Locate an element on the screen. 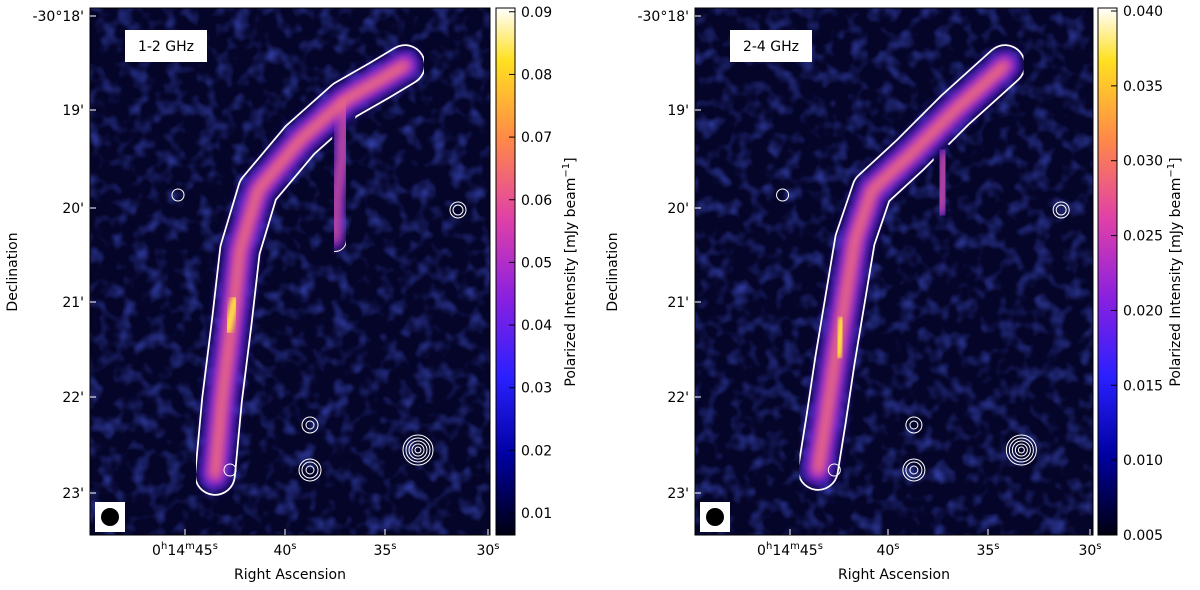 This screenshot has height=590, width=1200. colorbar is located at coordinates (505, 271).